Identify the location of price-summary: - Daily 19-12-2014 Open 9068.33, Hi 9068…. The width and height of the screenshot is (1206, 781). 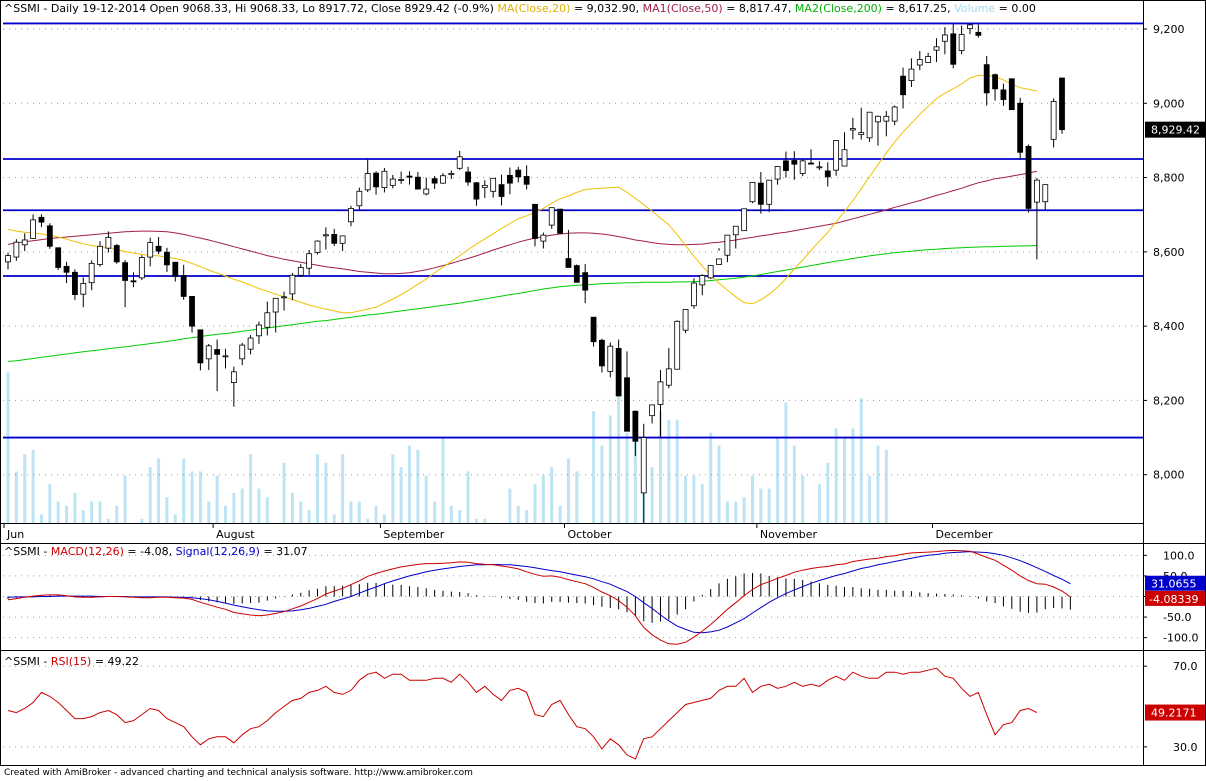
(266, 8).